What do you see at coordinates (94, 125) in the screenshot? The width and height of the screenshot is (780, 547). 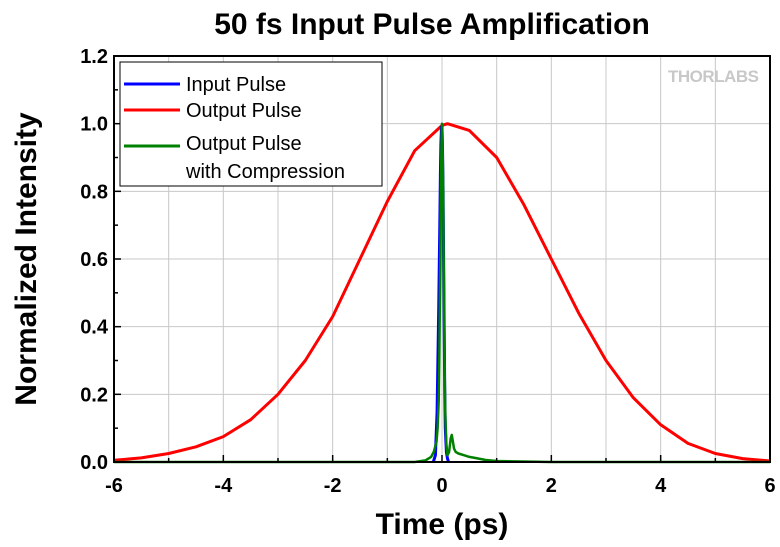 I see `y-tick-label: 1.0` at bounding box center [94, 125].